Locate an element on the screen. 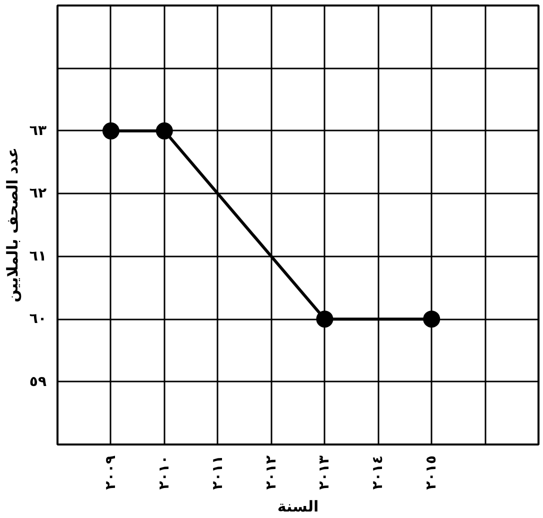 The width and height of the screenshot is (543, 518). x-axis-title: السنة is located at coordinates (298, 507).